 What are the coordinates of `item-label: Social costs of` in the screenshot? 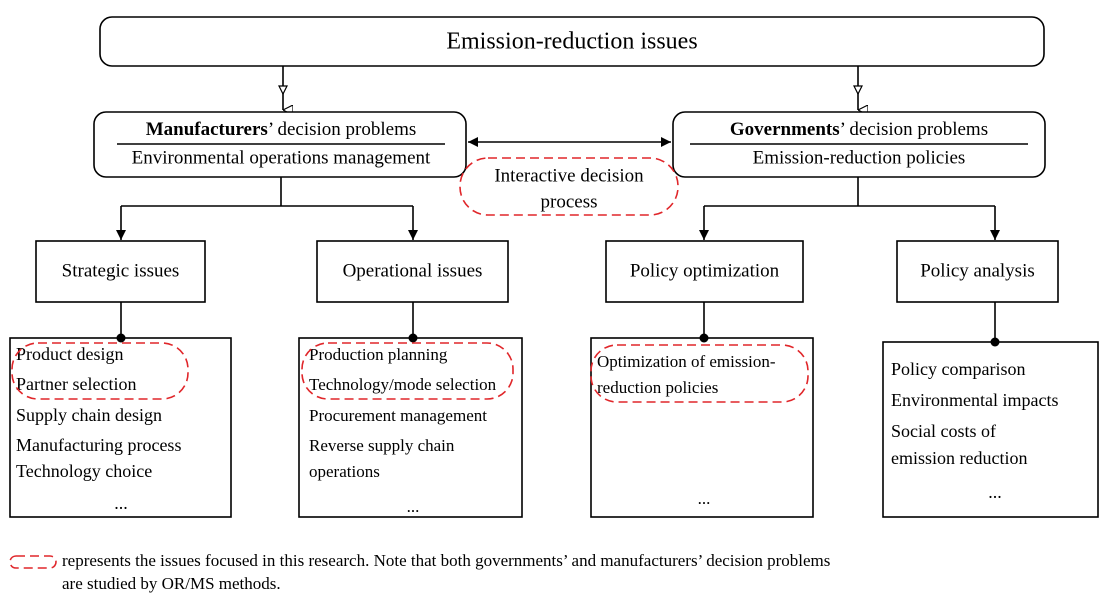 It's located at (943, 431).